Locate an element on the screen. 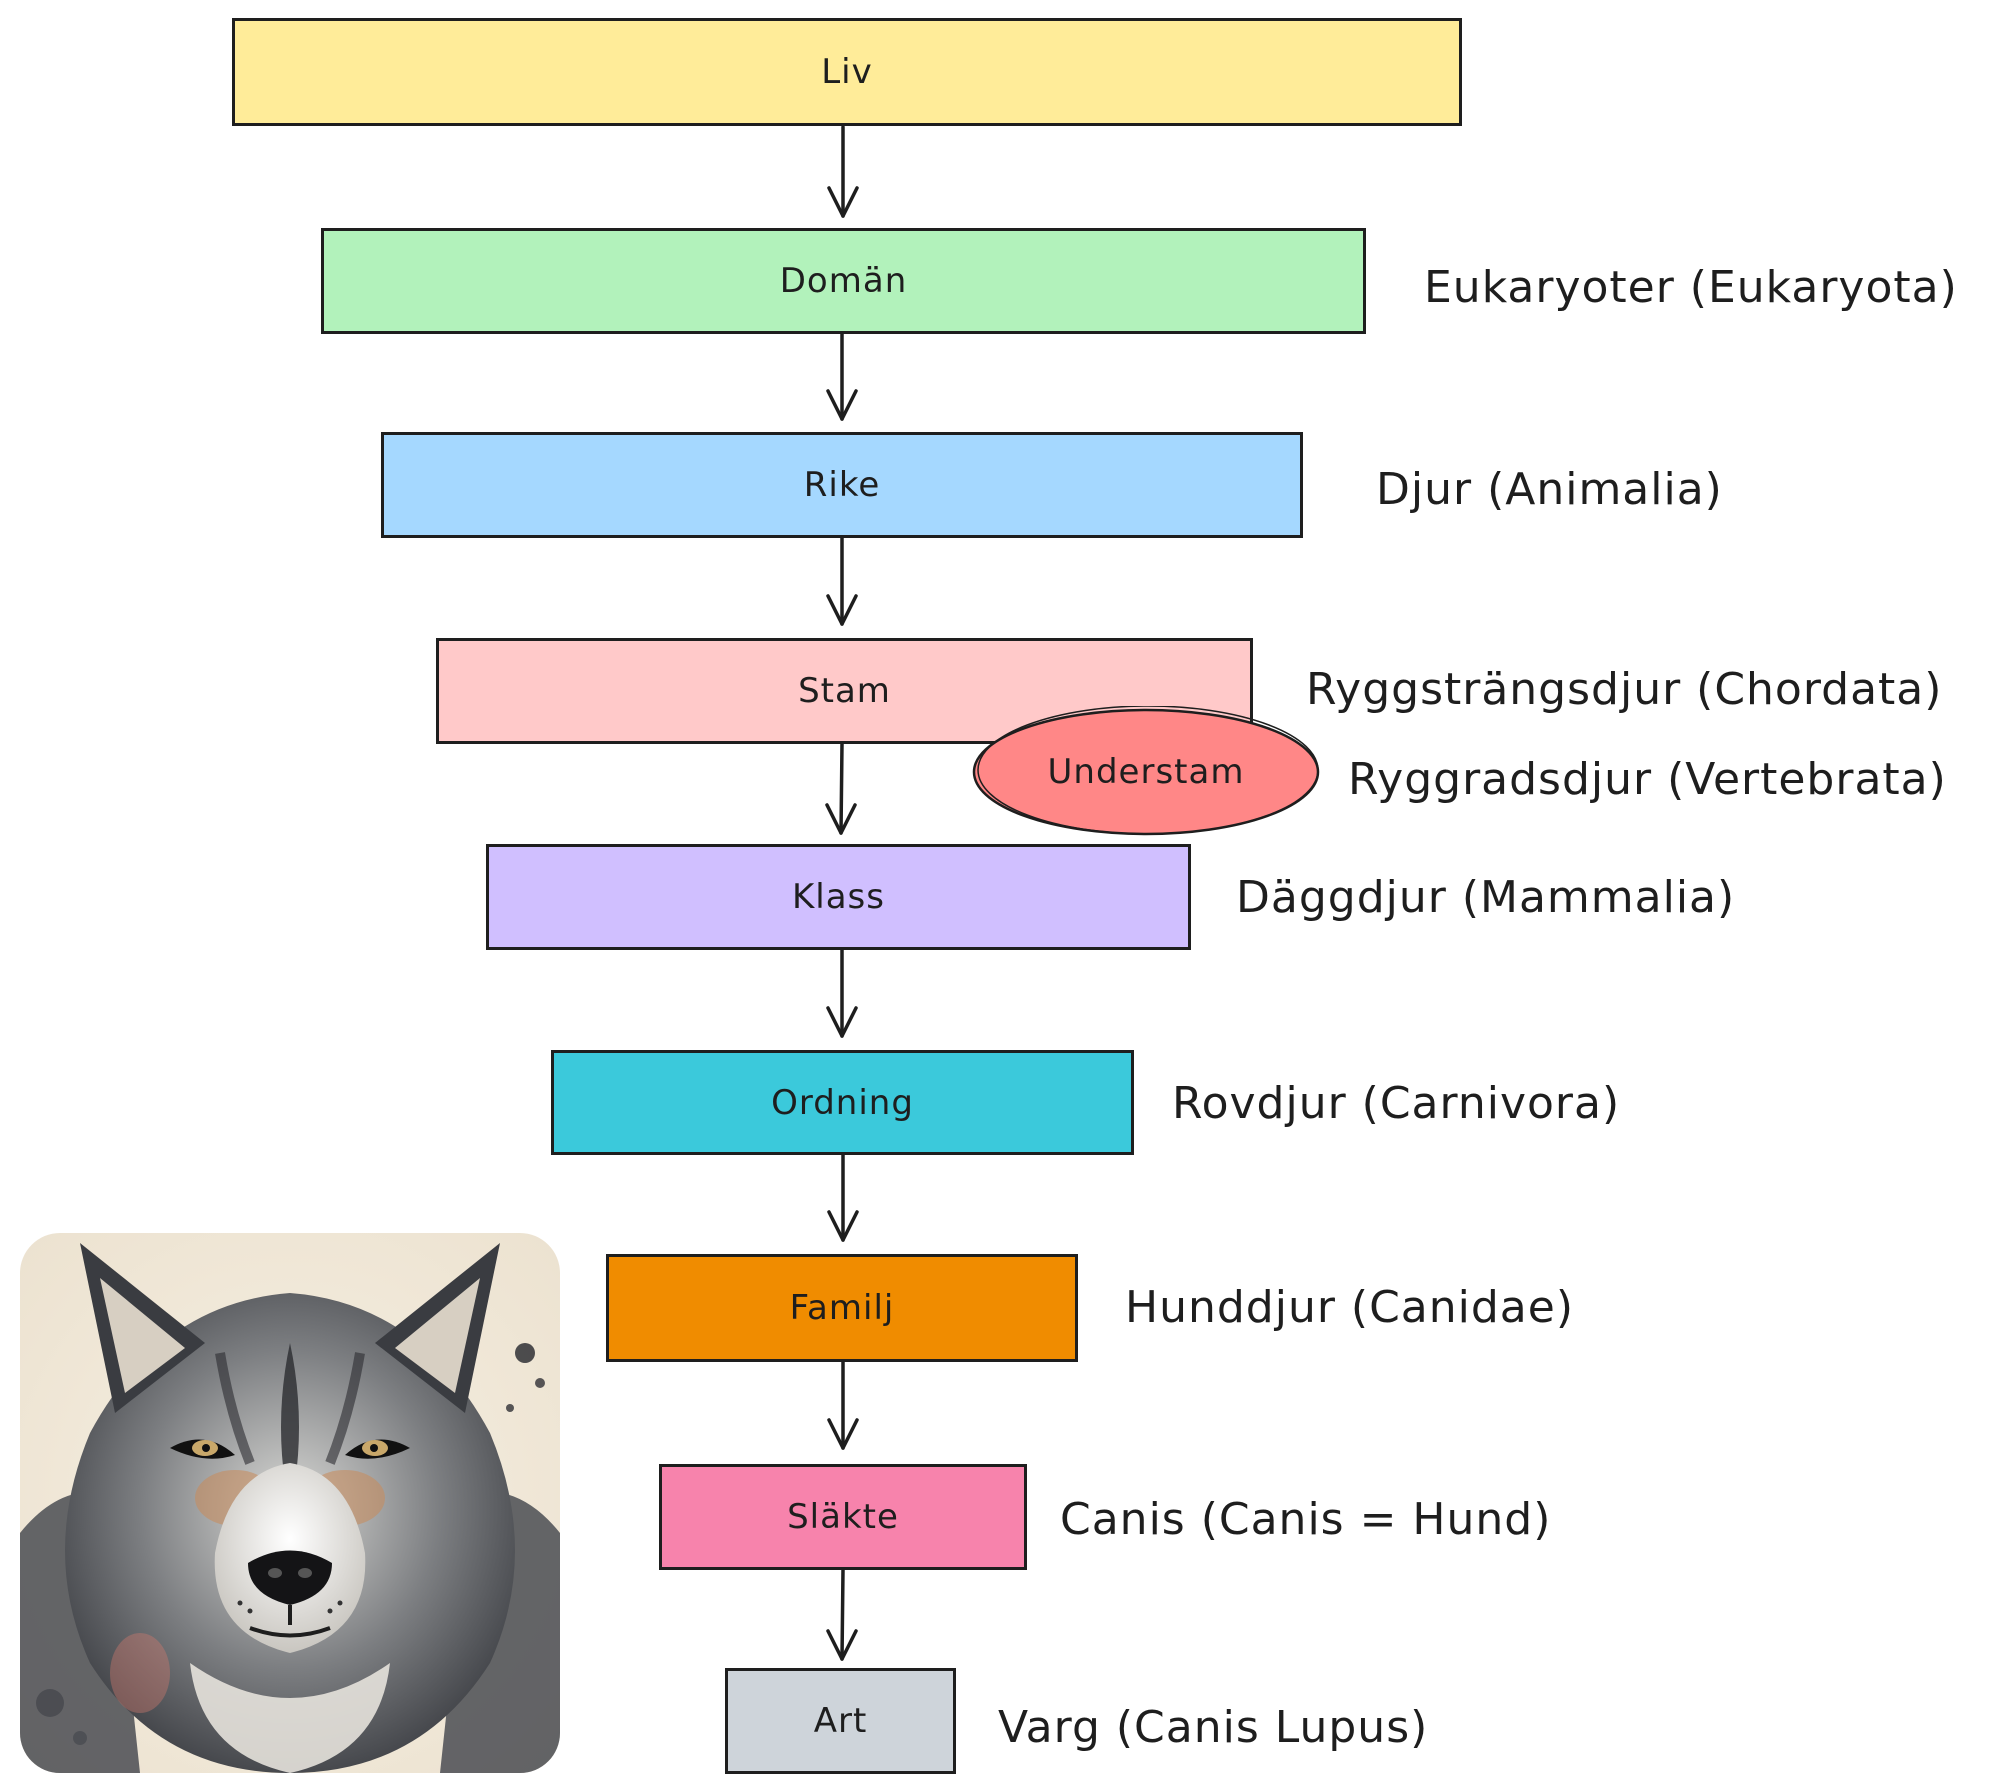 This screenshot has height=1788, width=2014. wolf-illustration is located at coordinates (290, 1503).